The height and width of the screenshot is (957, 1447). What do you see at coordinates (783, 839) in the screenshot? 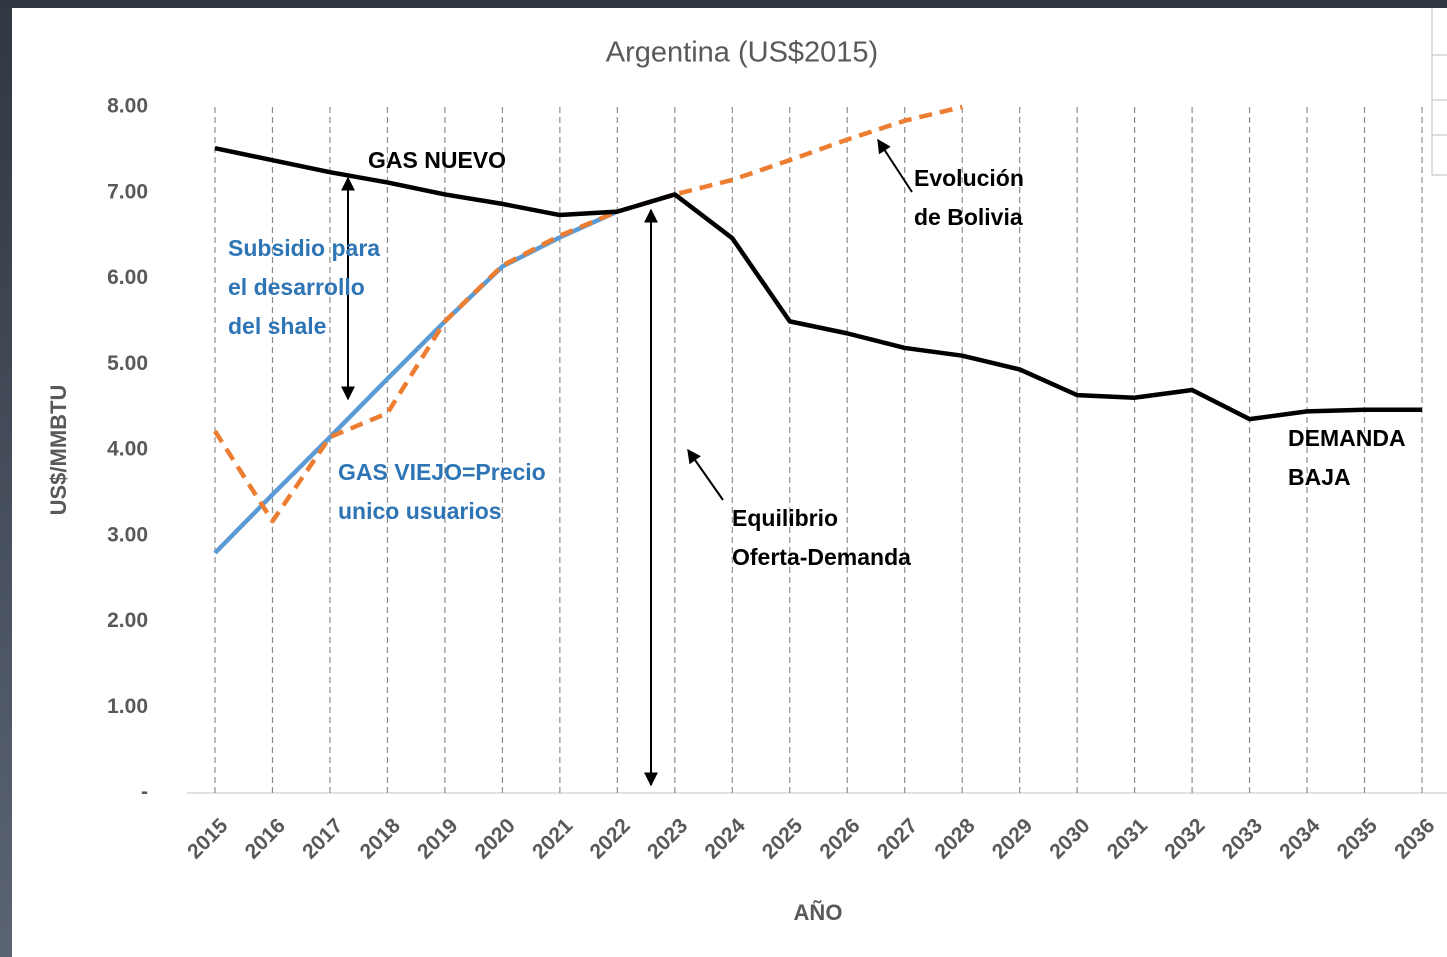
I see `x-tick-label: 2025` at bounding box center [783, 839].